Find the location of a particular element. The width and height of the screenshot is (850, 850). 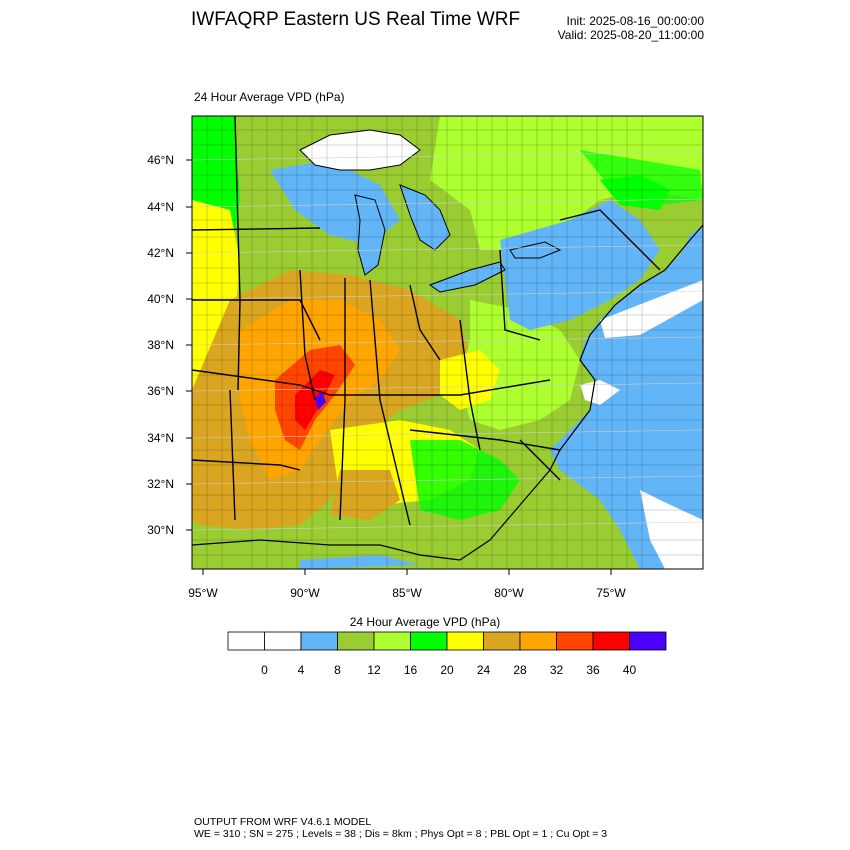

canada-light is located at coordinates (566, 183).